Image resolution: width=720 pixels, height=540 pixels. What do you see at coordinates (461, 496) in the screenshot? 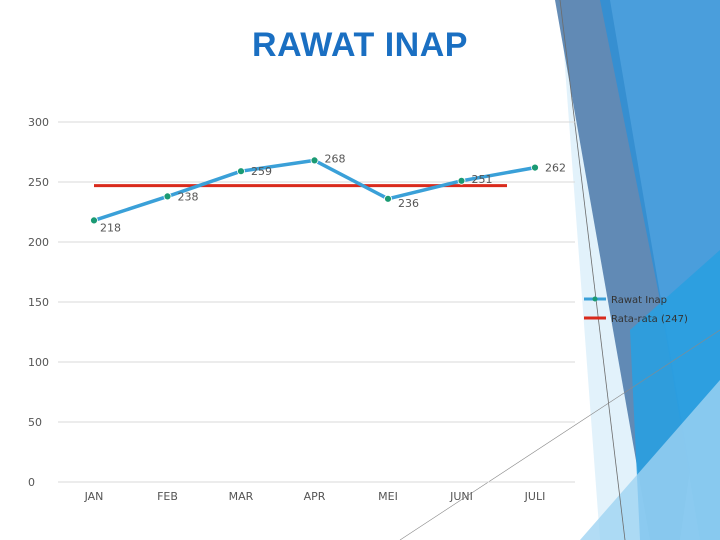
I see `x-tick-label: JUNI` at bounding box center [461, 496].